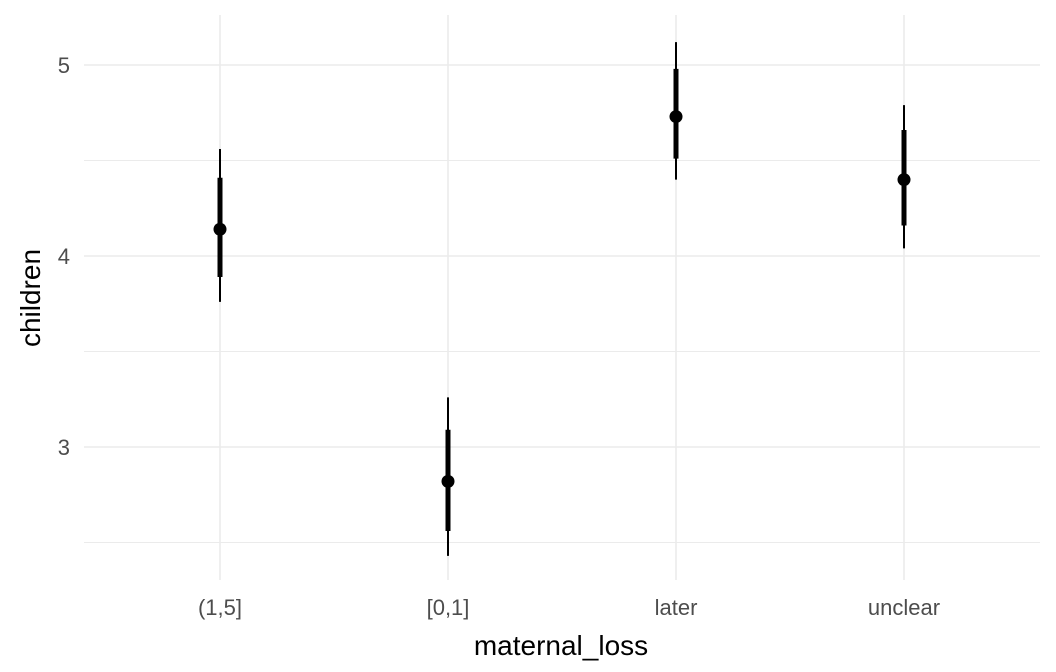  Describe the element at coordinates (561, 645) in the screenshot. I see `x-axis-title: maternal_loss` at that location.